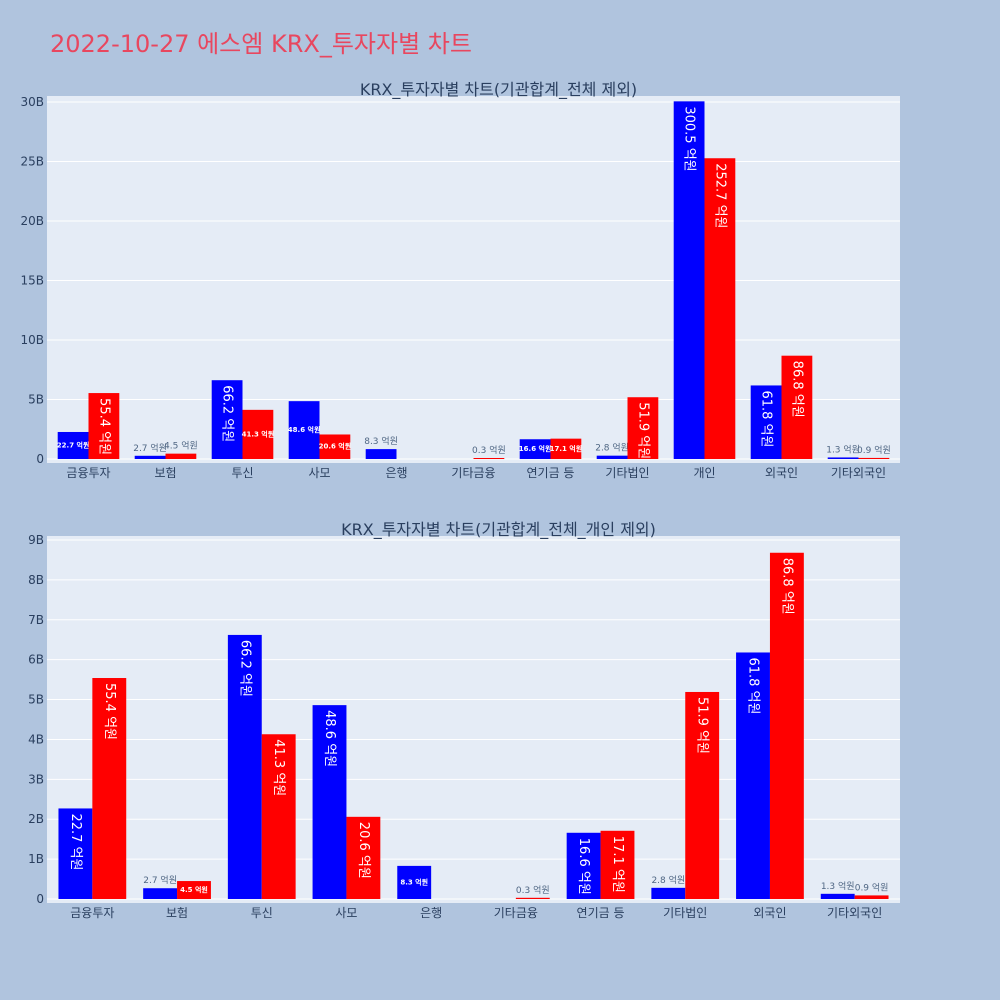 Image resolution: width=1000 pixels, height=1000 pixels. I want to click on y-tick-label: 9B, so click(36, 540).